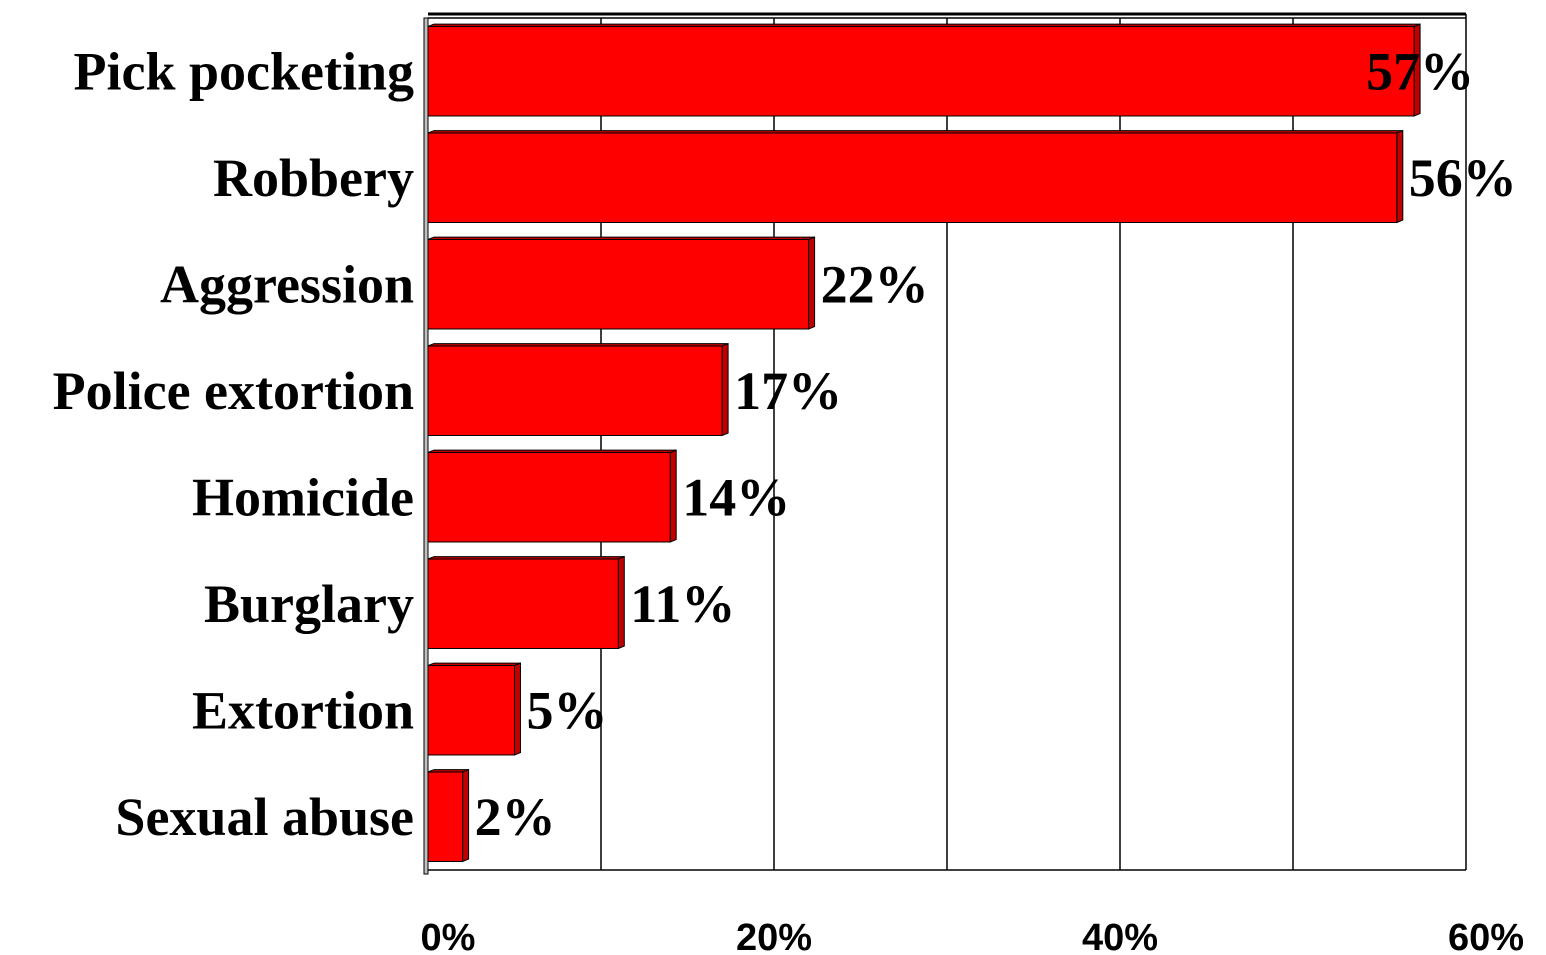 This screenshot has width=1546, height=955. What do you see at coordinates (233, 391) in the screenshot?
I see `category-label: Police extortion` at bounding box center [233, 391].